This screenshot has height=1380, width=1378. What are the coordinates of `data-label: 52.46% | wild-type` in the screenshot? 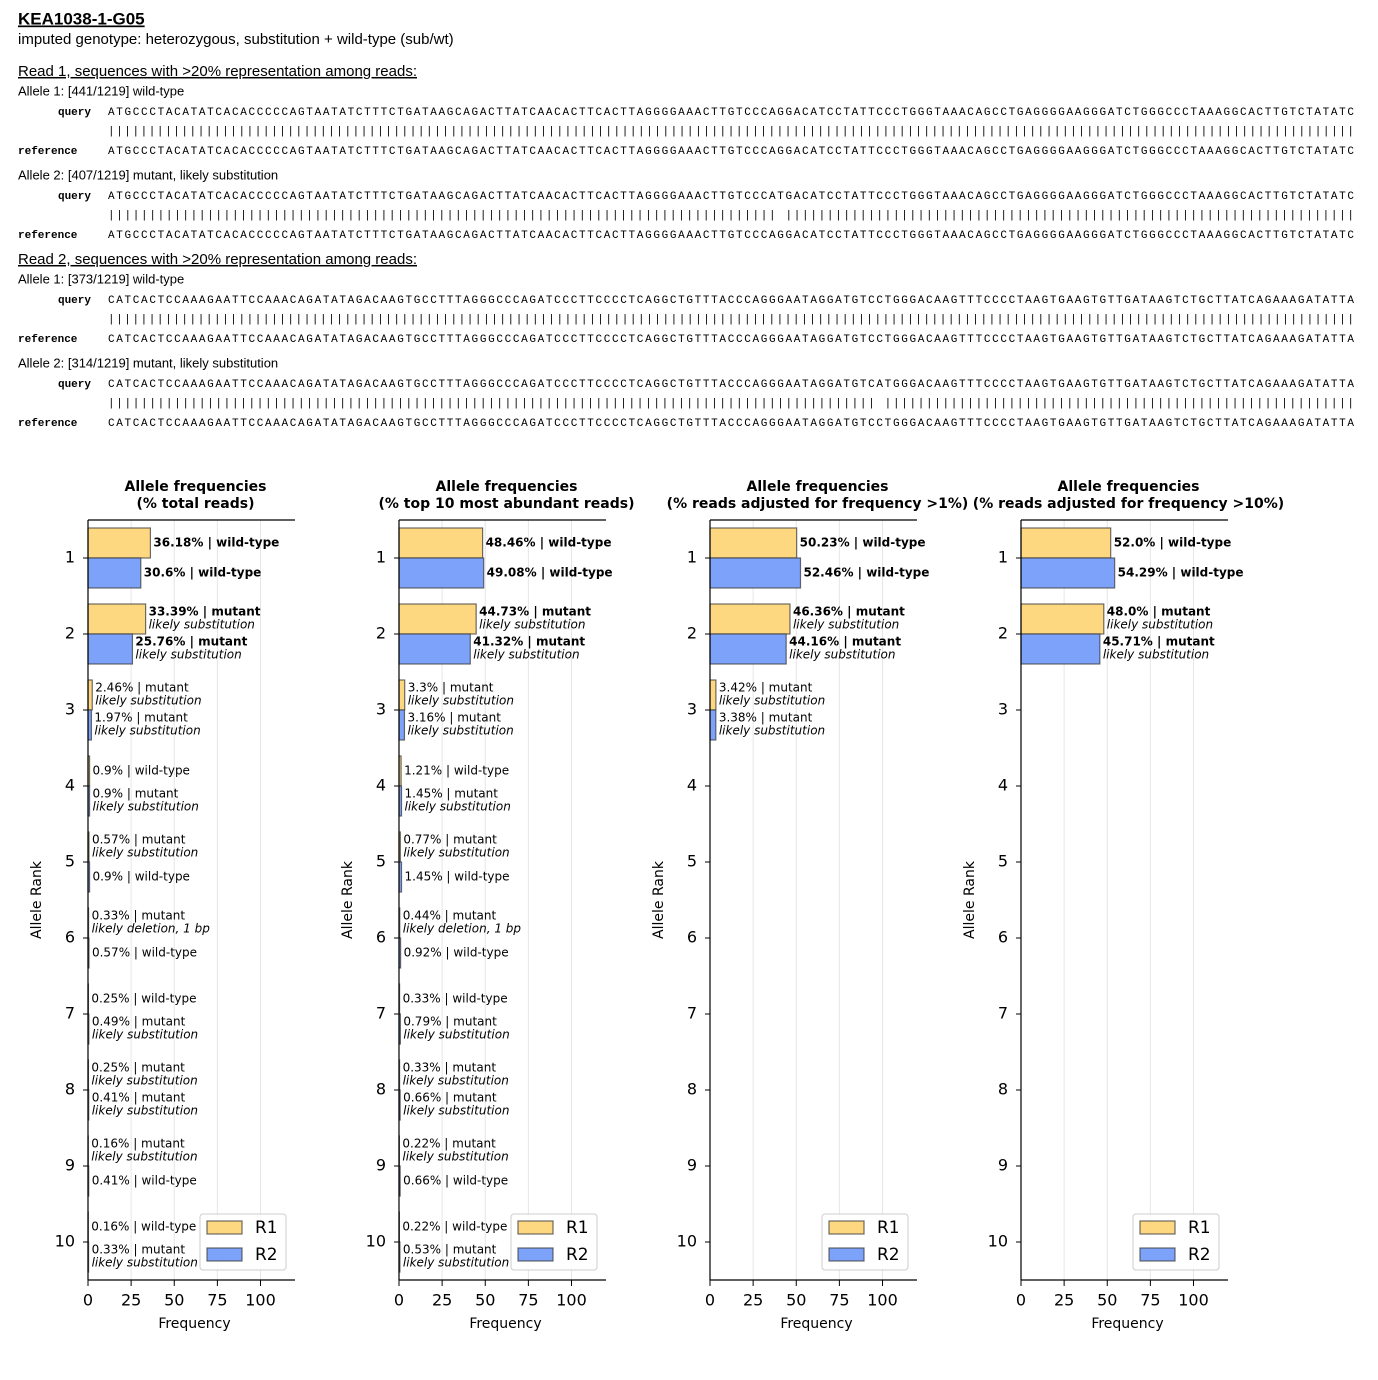 It's located at (866, 573).